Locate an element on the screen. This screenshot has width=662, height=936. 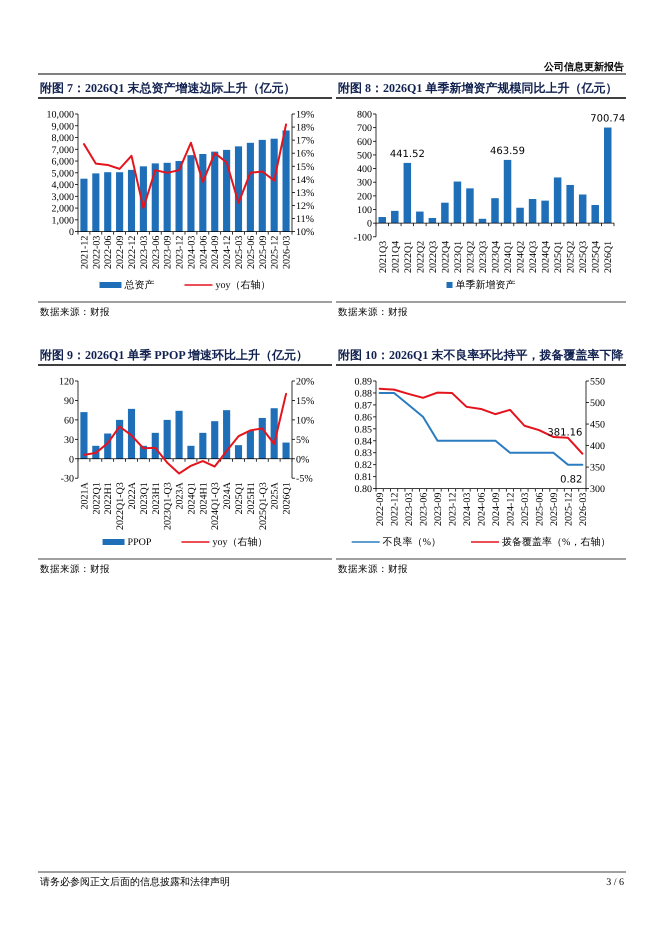
legend-label: PPOP is located at coordinates (140, 542).